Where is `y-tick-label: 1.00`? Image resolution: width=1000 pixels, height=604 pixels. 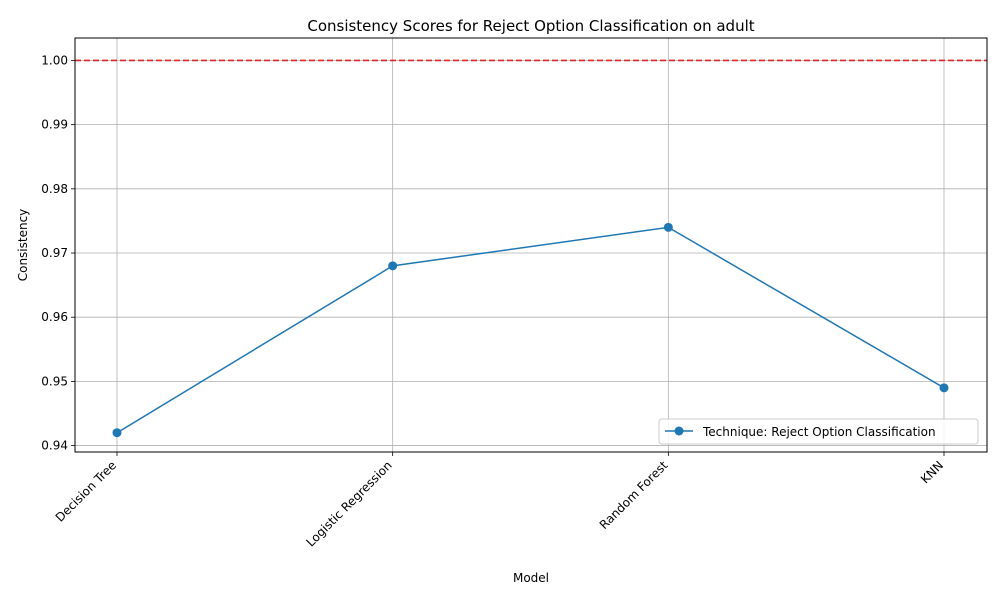
y-tick-label: 1.00 is located at coordinates (54, 60).